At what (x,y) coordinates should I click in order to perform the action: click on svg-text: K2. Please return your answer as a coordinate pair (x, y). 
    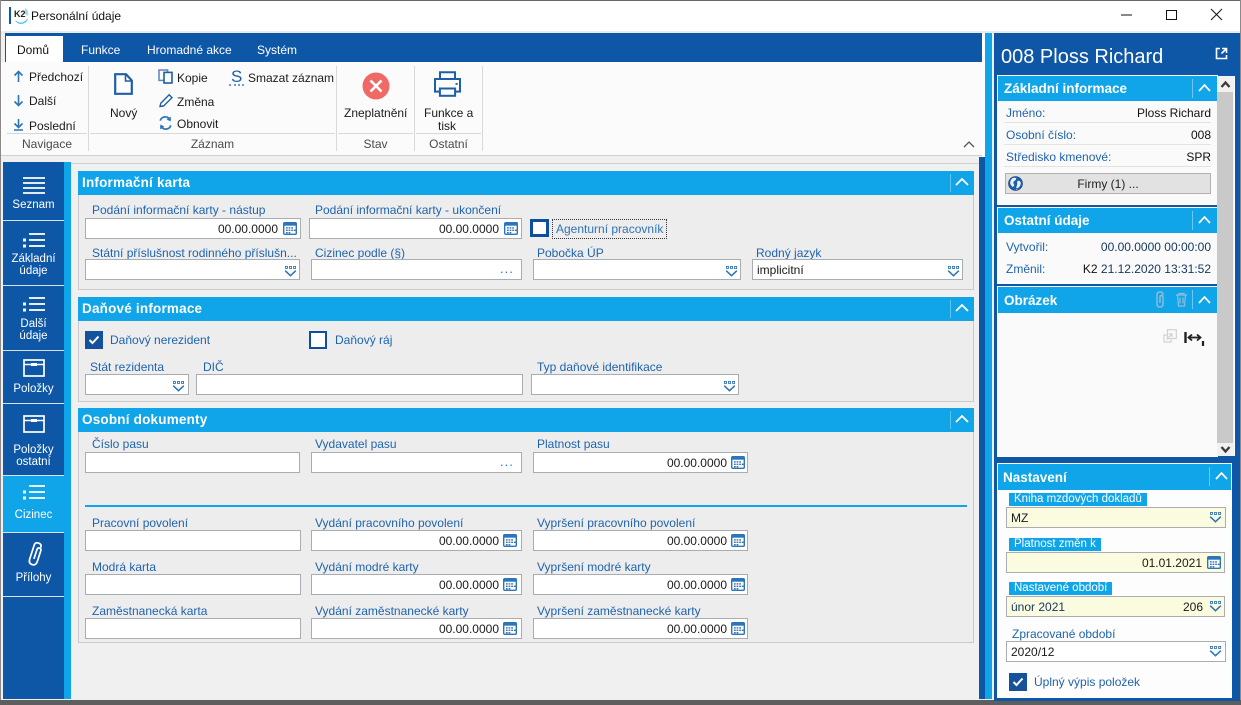
    Looking at the image, I should click on (20, 14).